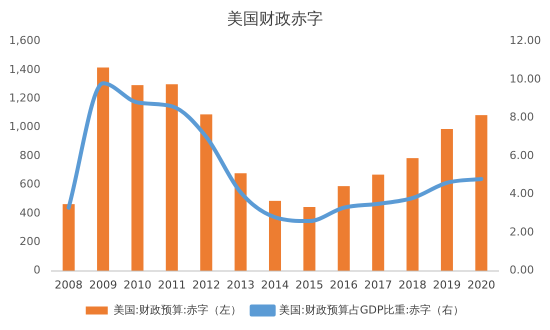 The height and width of the screenshot is (330, 550). Describe the element at coordinates (172, 285) in the screenshot. I see `x-tick-label: 2011` at that location.